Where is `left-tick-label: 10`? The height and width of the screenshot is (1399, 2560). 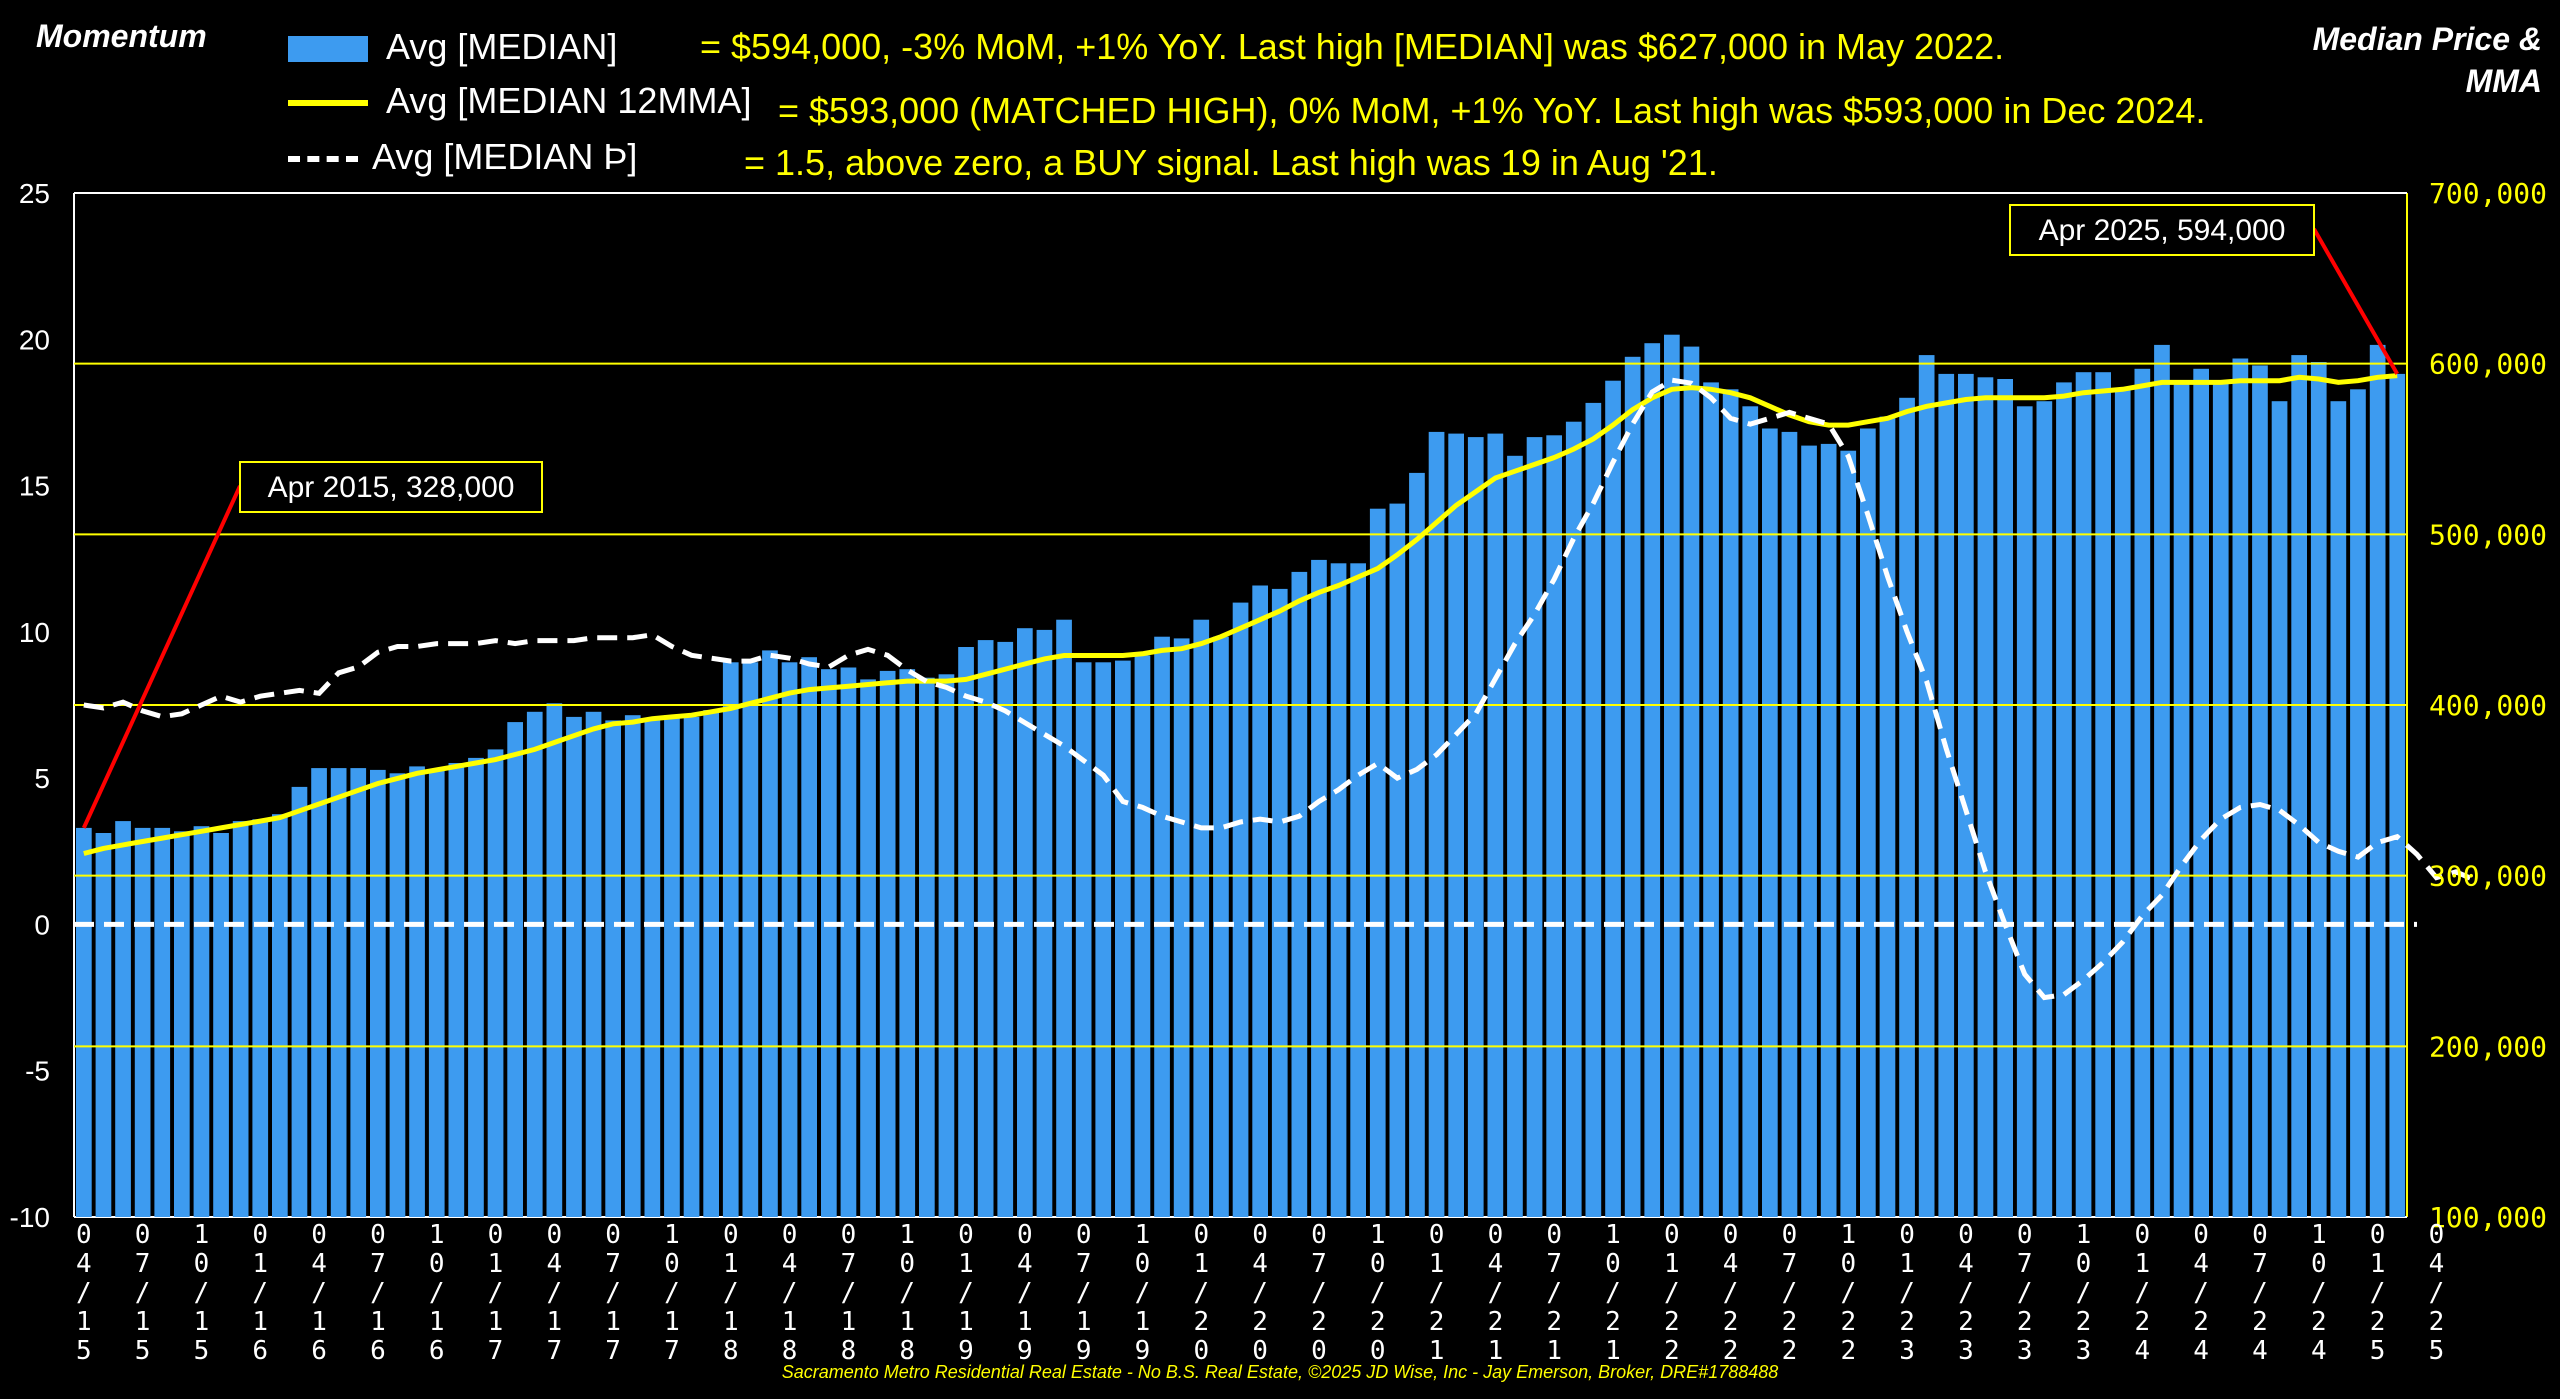 left-tick-label: 10 is located at coordinates (34, 632).